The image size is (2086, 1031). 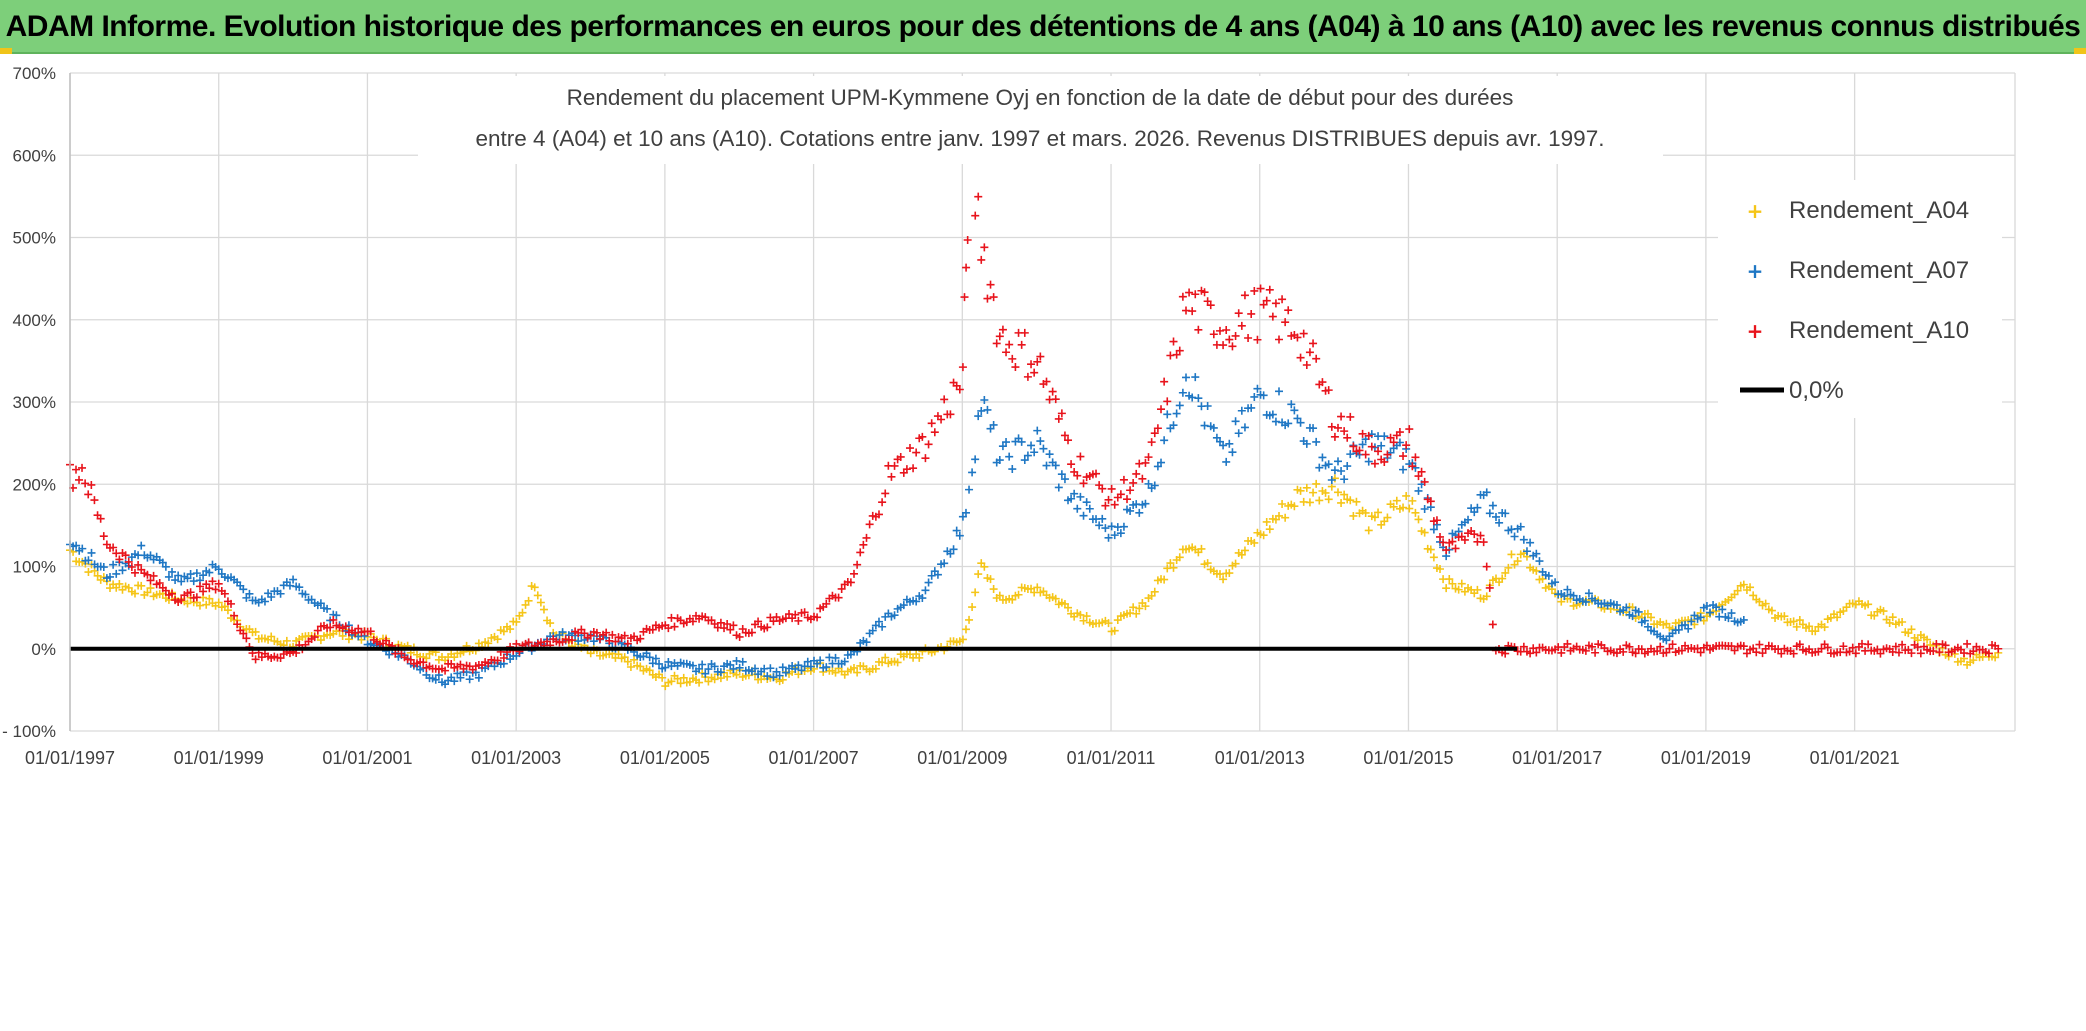 I want to click on x-tick-label: 01/01/2005, so click(x=665, y=758).